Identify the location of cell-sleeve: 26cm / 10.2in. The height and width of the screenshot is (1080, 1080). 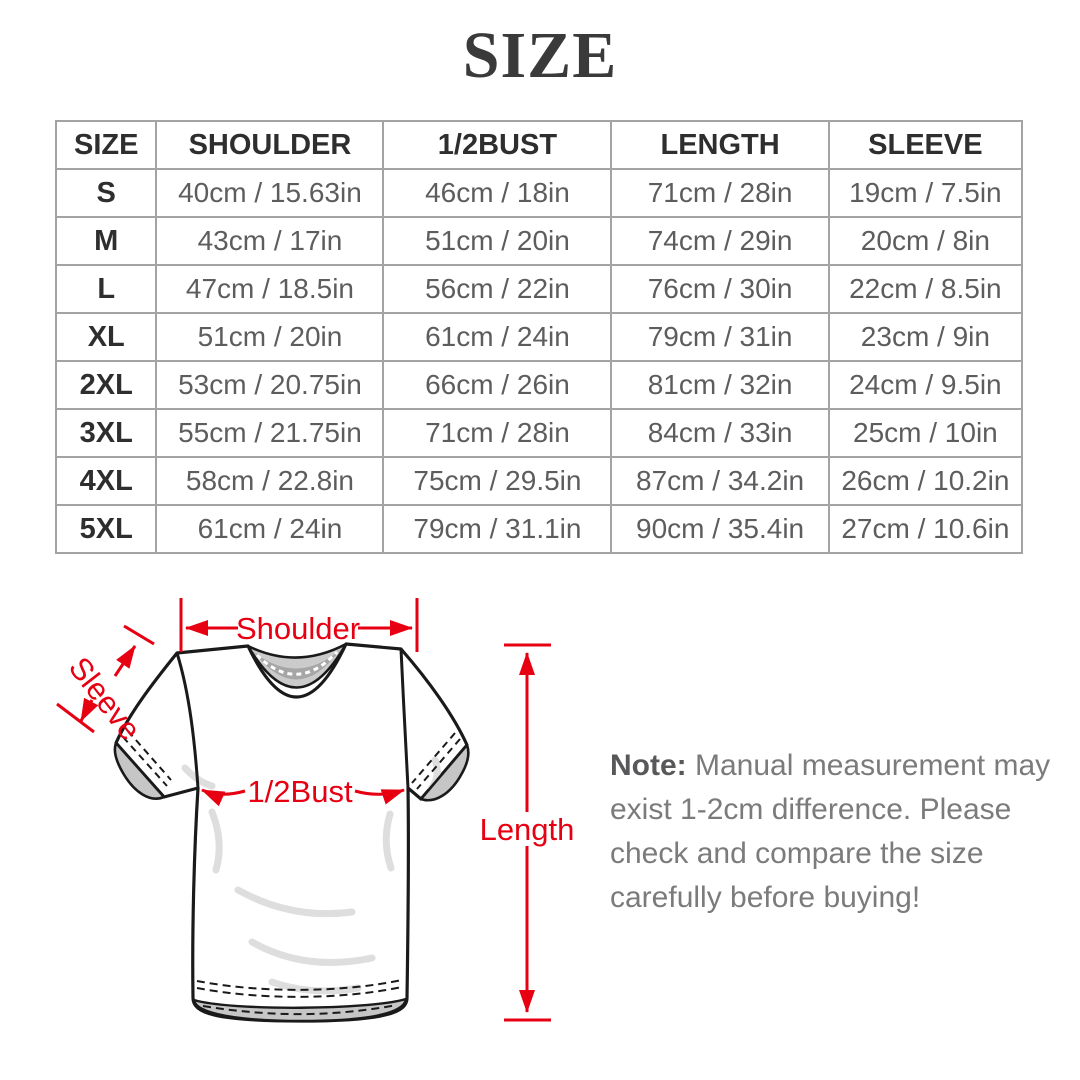
(925, 481).